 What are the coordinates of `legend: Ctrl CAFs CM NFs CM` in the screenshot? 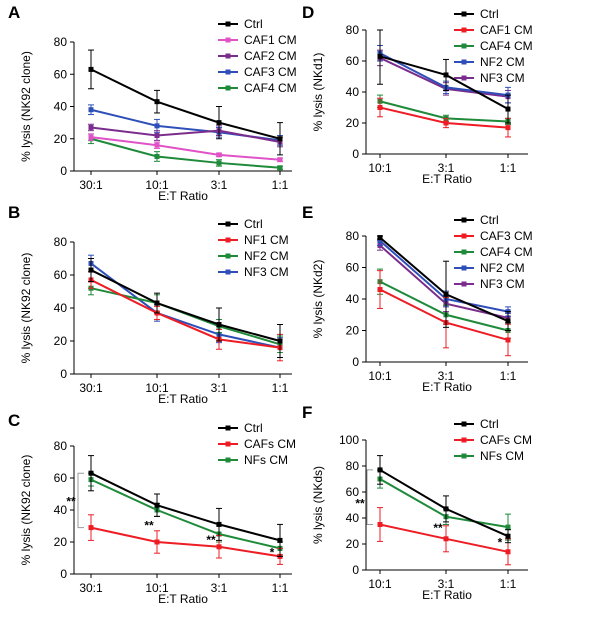 It's located at (493, 440).